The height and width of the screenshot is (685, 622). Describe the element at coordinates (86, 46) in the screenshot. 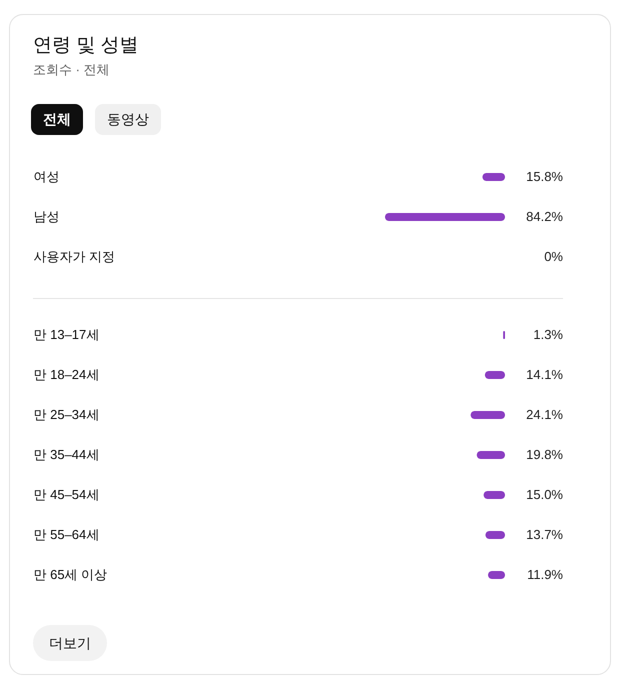

I see `text: 연령 및 성별` at that location.